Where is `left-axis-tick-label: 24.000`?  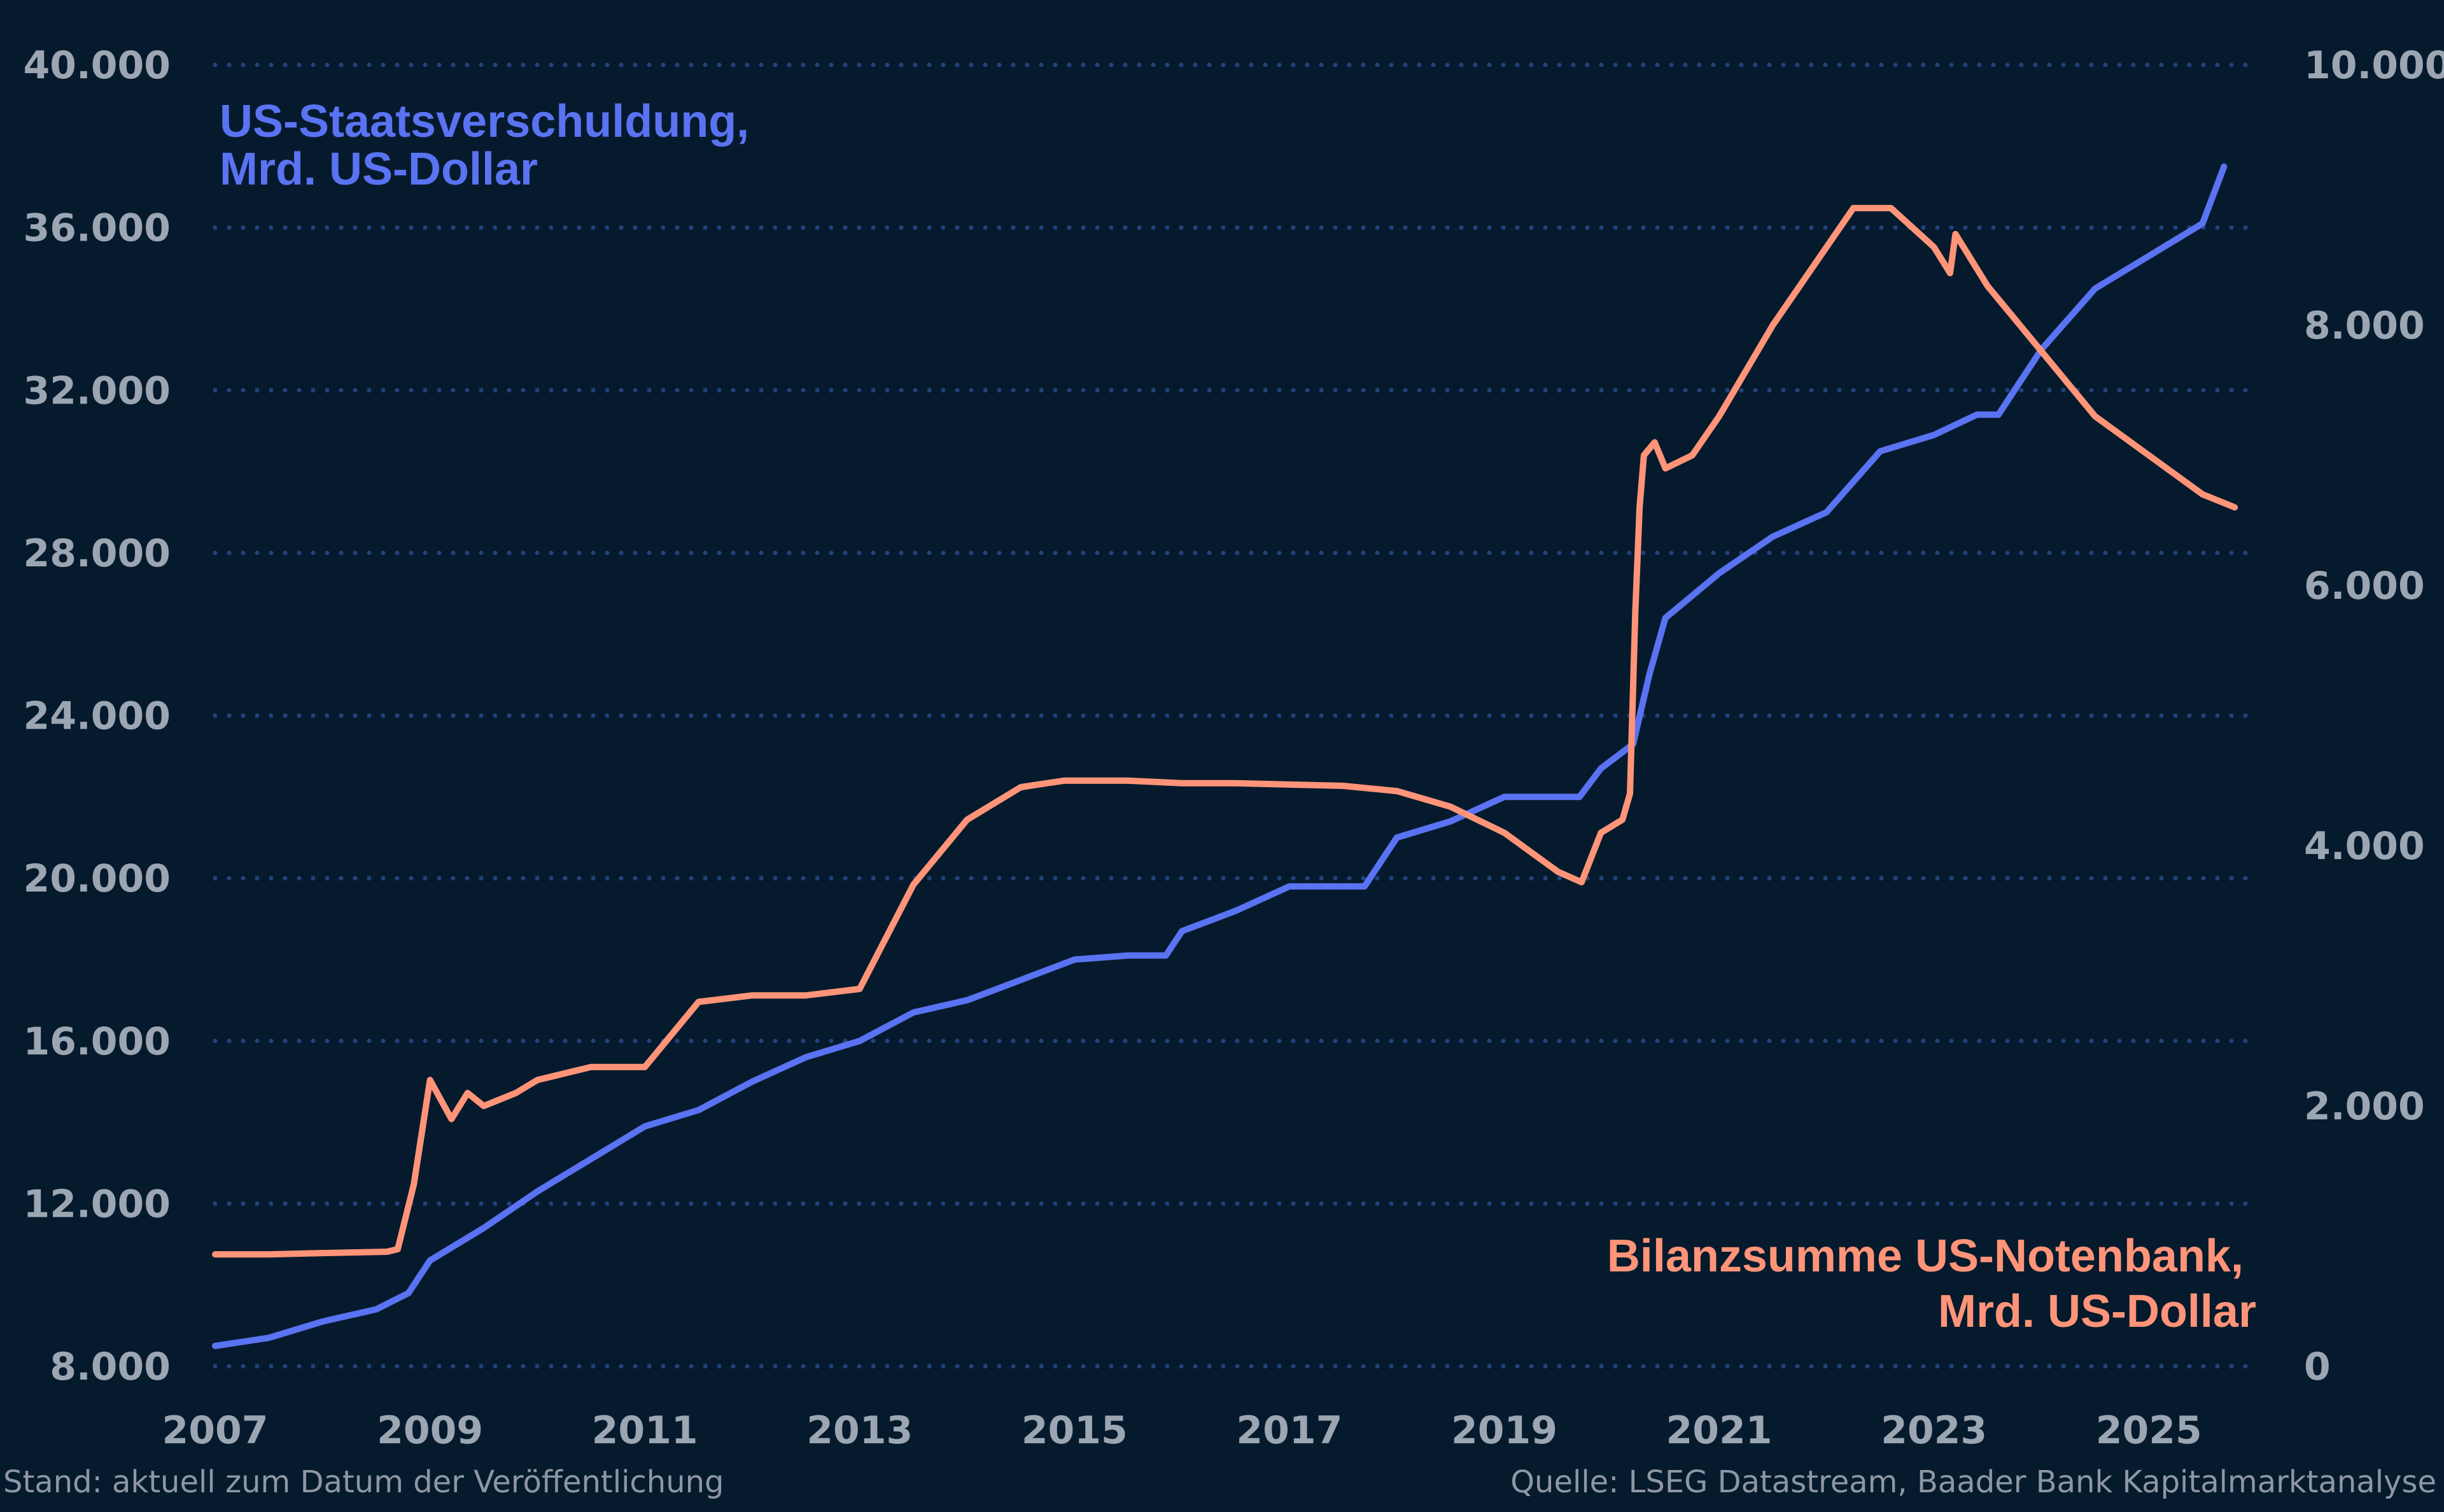
left-axis-tick-label: 24.000 is located at coordinates (97, 716).